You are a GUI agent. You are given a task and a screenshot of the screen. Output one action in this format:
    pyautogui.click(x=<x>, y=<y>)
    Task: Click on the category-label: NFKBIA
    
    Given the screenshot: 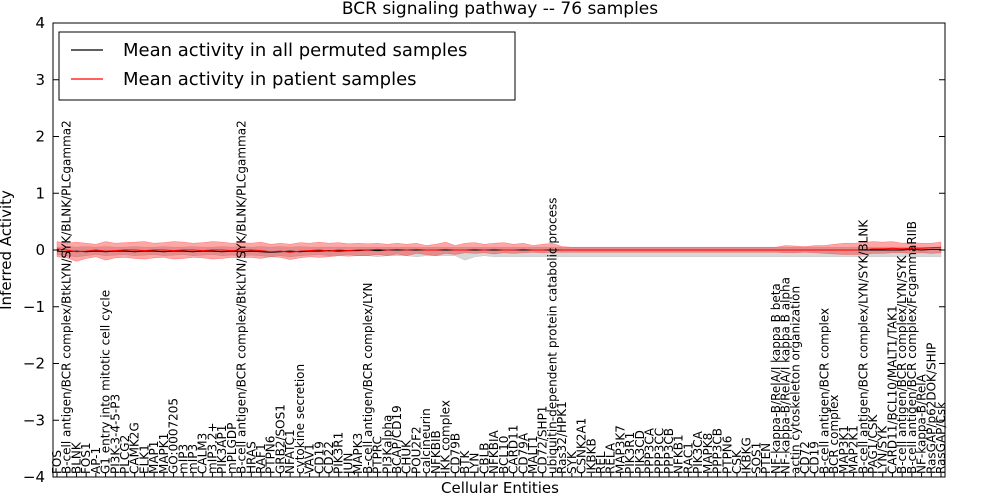 What is the action you would take?
    pyautogui.click(x=494, y=451)
    